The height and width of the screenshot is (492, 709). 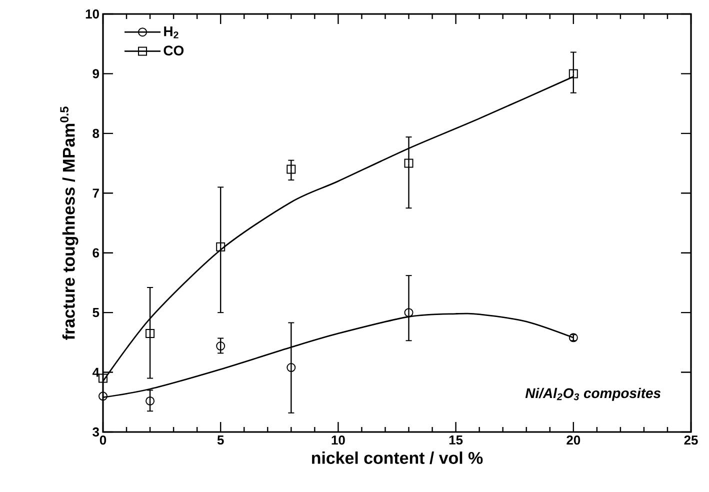 I want to click on x-tick-label: 25, so click(x=691, y=440).